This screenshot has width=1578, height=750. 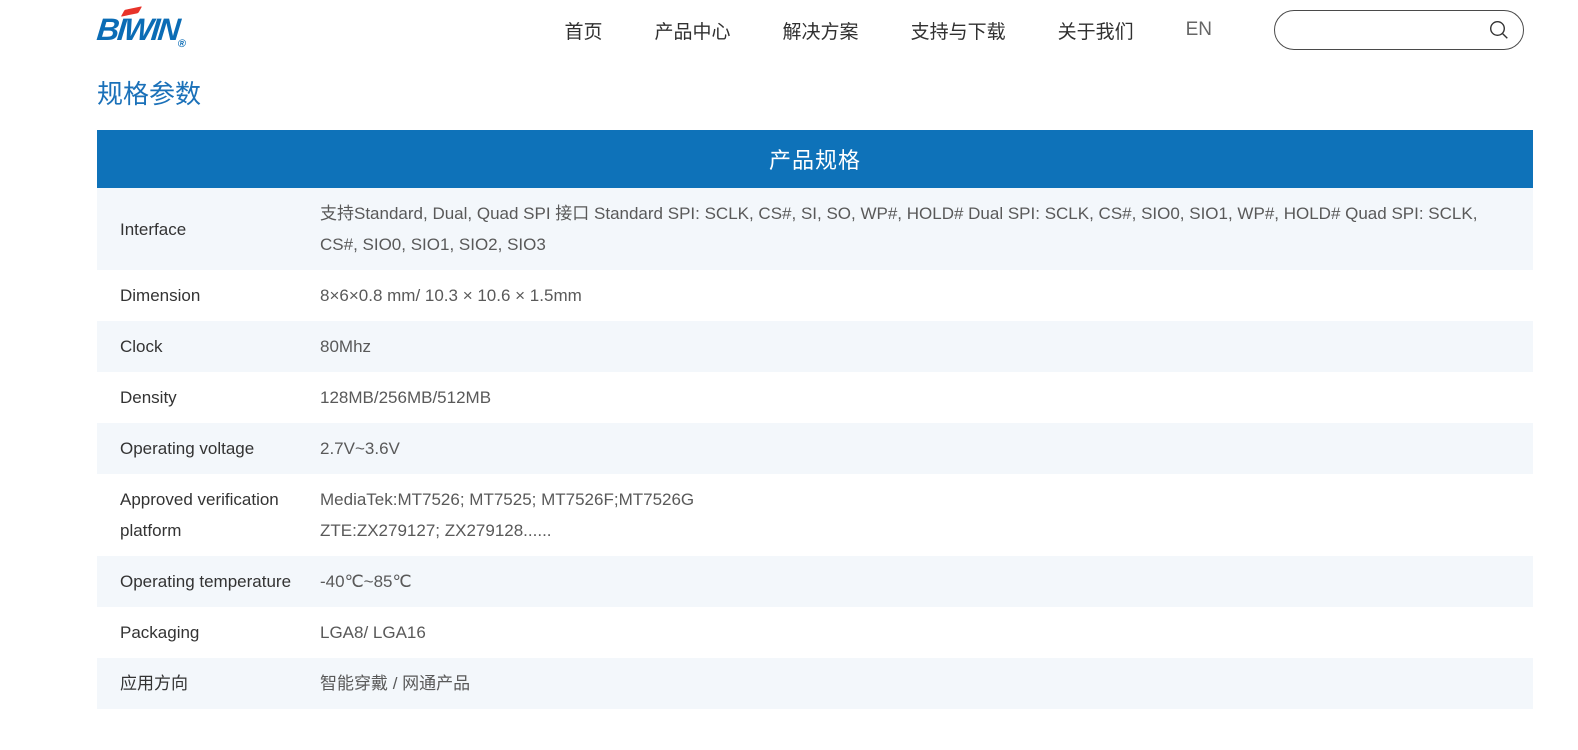 What do you see at coordinates (815, 346) in the screenshot?
I see `table-row: Clock 80Mhz` at bounding box center [815, 346].